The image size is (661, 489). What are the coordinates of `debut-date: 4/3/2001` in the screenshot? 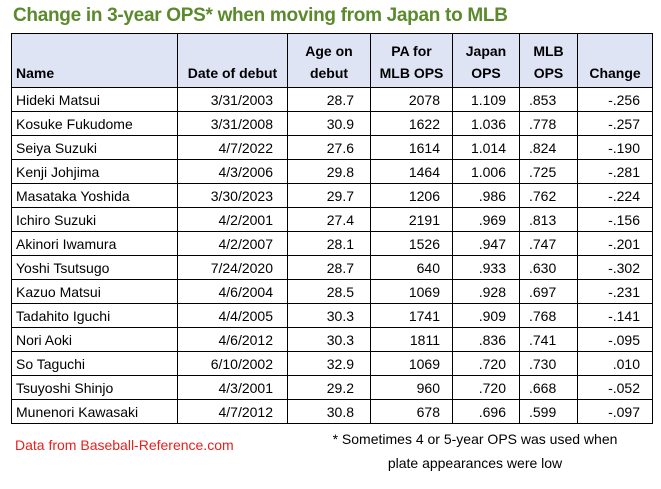 It's located at (232, 387).